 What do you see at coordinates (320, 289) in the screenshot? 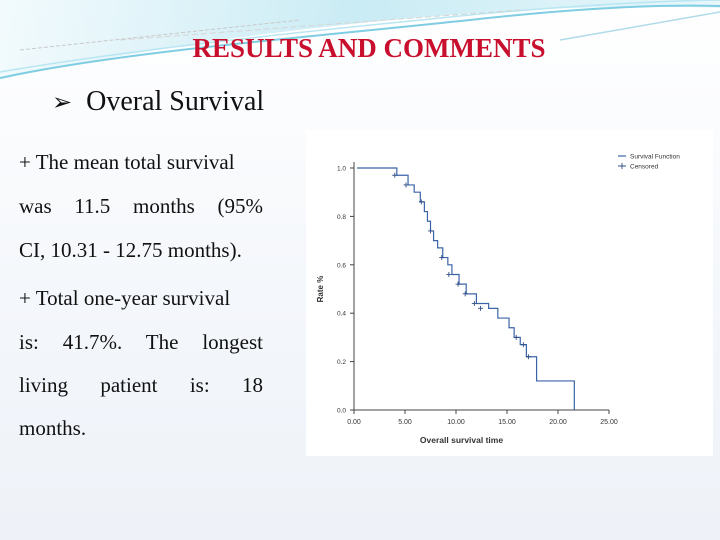
I see `y-axis-label: Rate %` at bounding box center [320, 289].